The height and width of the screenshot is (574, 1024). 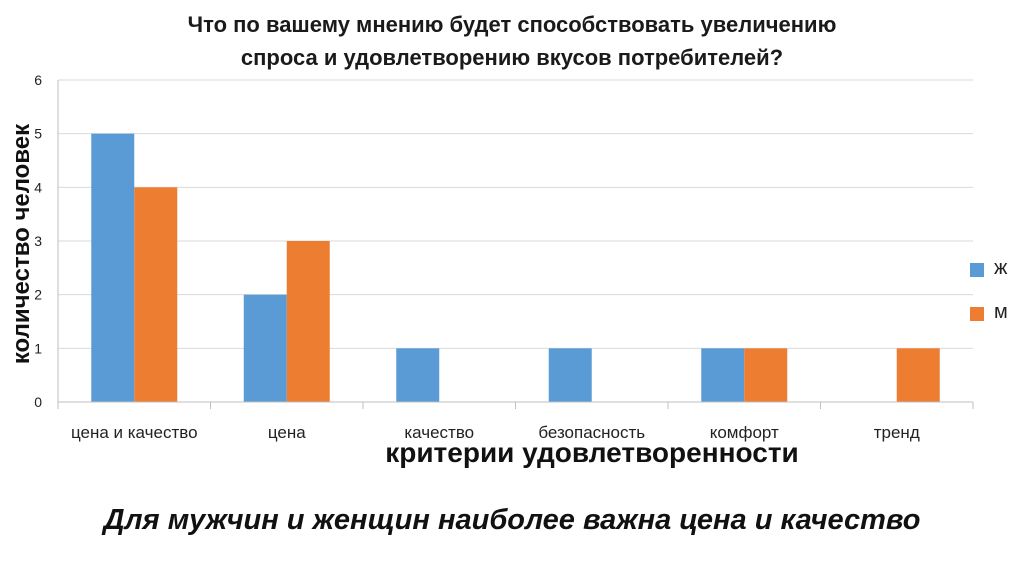 What do you see at coordinates (592, 452) in the screenshot?
I see `x-axis-label: критерии удовлетворенности` at bounding box center [592, 452].